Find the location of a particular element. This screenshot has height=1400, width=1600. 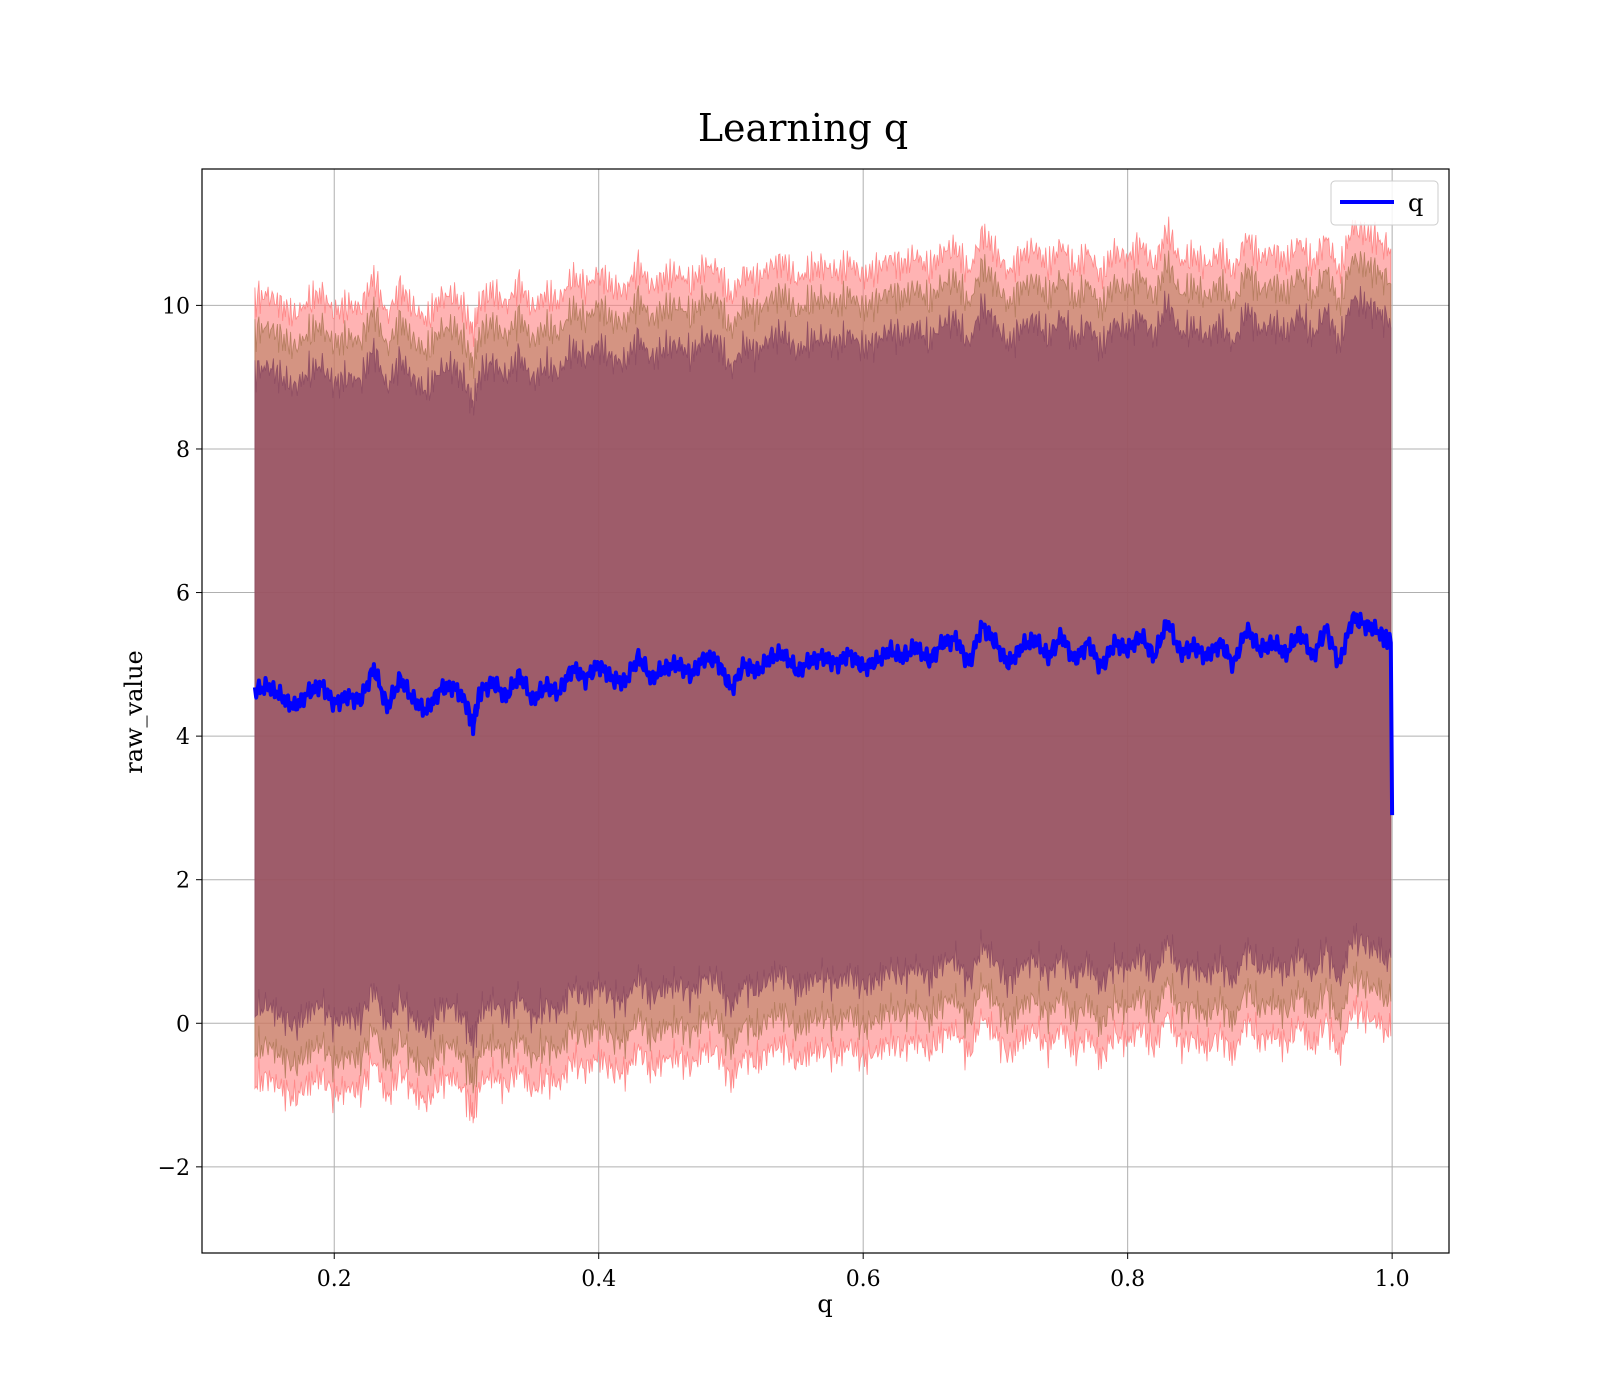

series-layer is located at coordinates (823, 713).